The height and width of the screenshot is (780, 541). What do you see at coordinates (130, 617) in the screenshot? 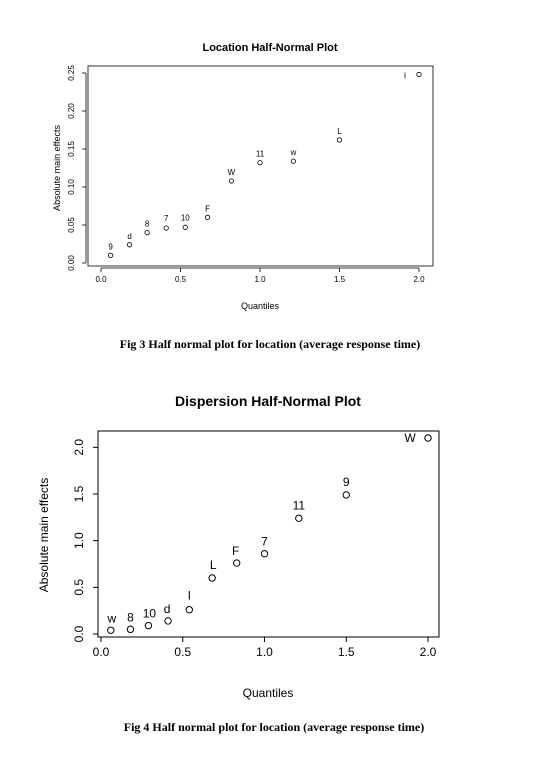
I see `chart2-point-label: 8` at bounding box center [130, 617].